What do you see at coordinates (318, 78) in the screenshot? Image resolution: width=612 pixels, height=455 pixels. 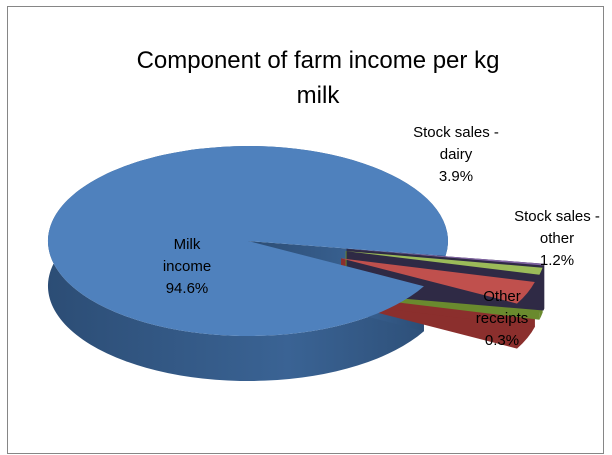 I see `chart-title: Component of farm income per kg milk` at bounding box center [318, 78].